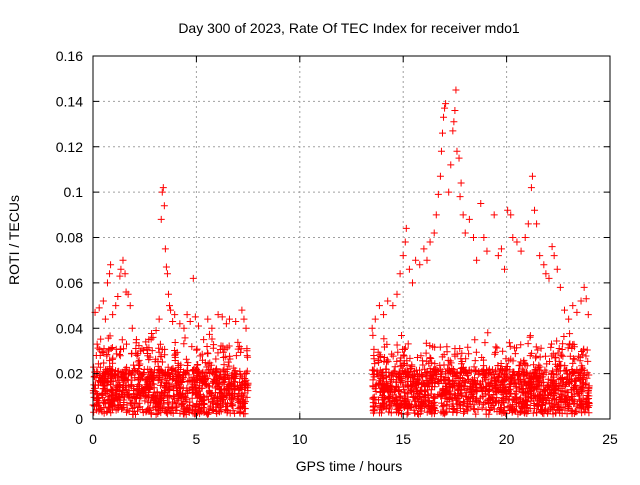  What do you see at coordinates (69, 328) in the screenshot?
I see `y-tick-label: 0.04` at bounding box center [69, 328].